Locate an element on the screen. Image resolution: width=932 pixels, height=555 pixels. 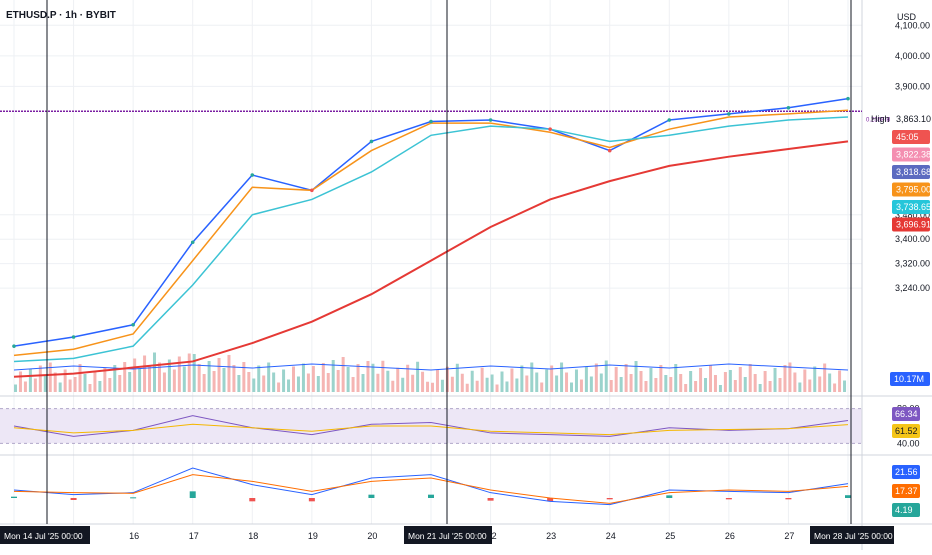
rsi-label-box is located at coordinates (906, 414).